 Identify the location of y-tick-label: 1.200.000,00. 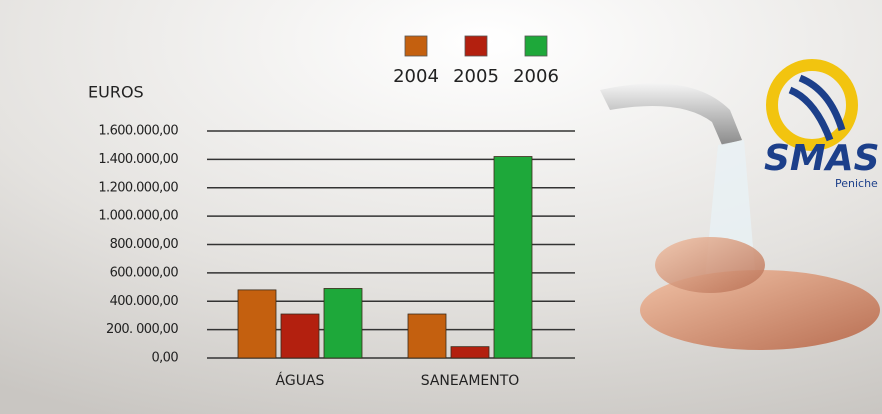
(138, 187).